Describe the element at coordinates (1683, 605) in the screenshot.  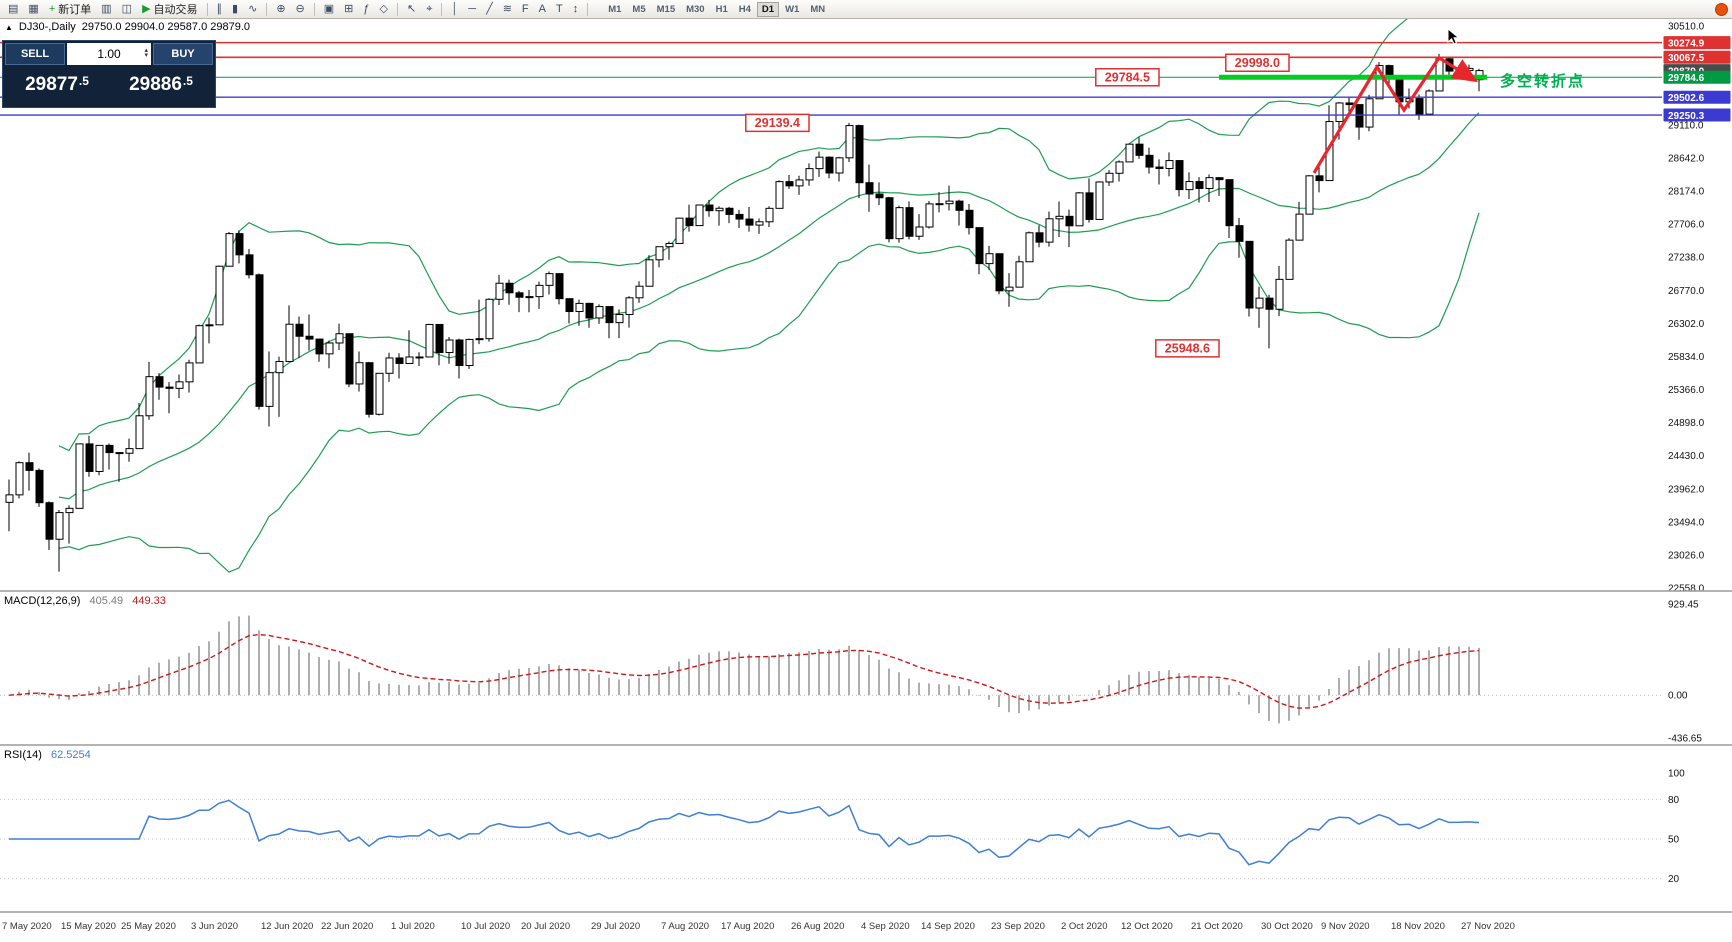
I see `svg-text: 929.45` at that location.